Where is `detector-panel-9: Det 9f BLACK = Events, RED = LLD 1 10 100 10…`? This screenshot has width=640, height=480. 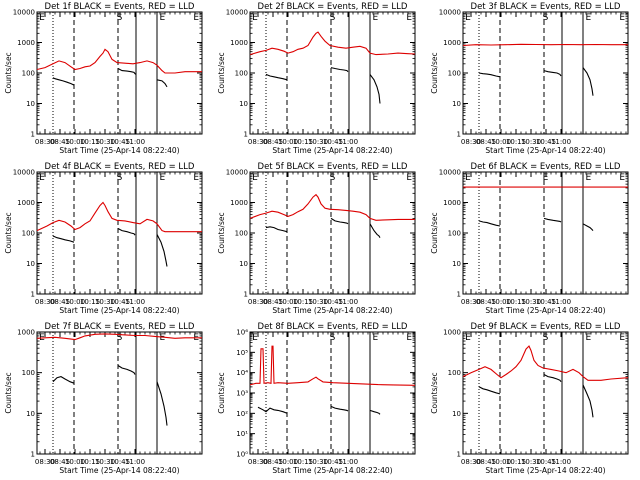
detector-panel-9: Det 9f BLACK = Events, RED = LLD 1 10 100 10… is located at coordinates (529, 398).